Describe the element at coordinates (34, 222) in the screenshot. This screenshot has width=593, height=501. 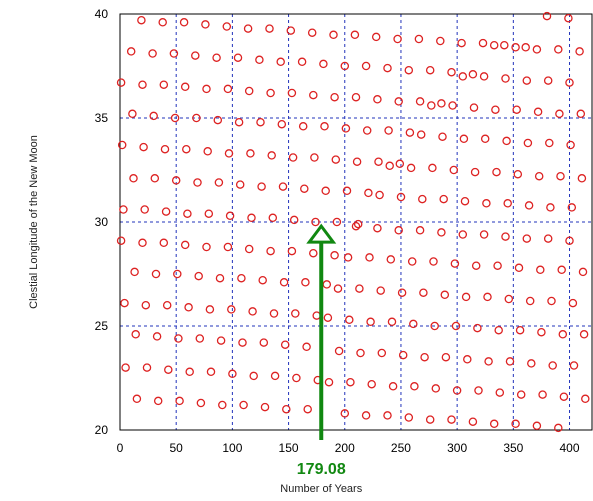
I see `y-axis-label: Clestial Longitude of the New Moon` at that location.